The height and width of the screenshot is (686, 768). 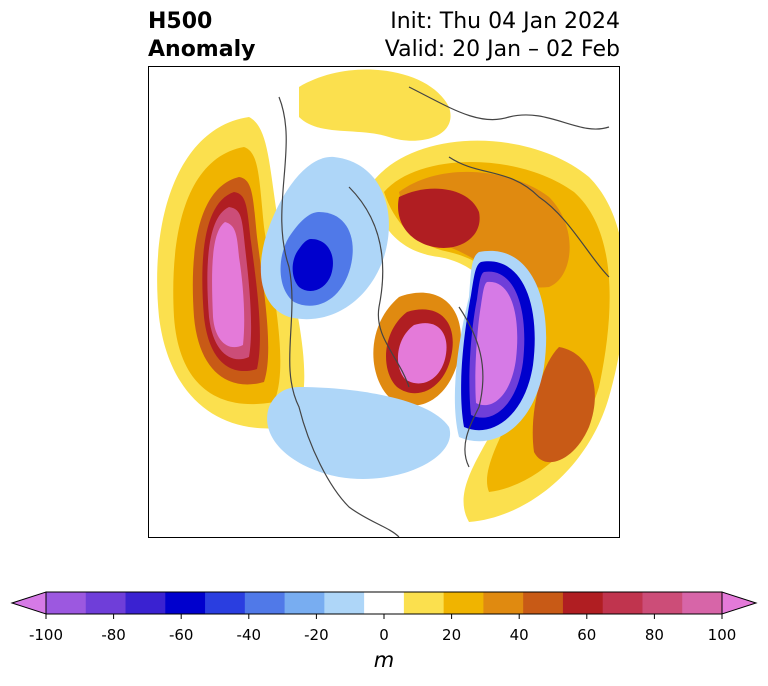 I want to click on colorbar-extend-high, so click(x=739, y=603).